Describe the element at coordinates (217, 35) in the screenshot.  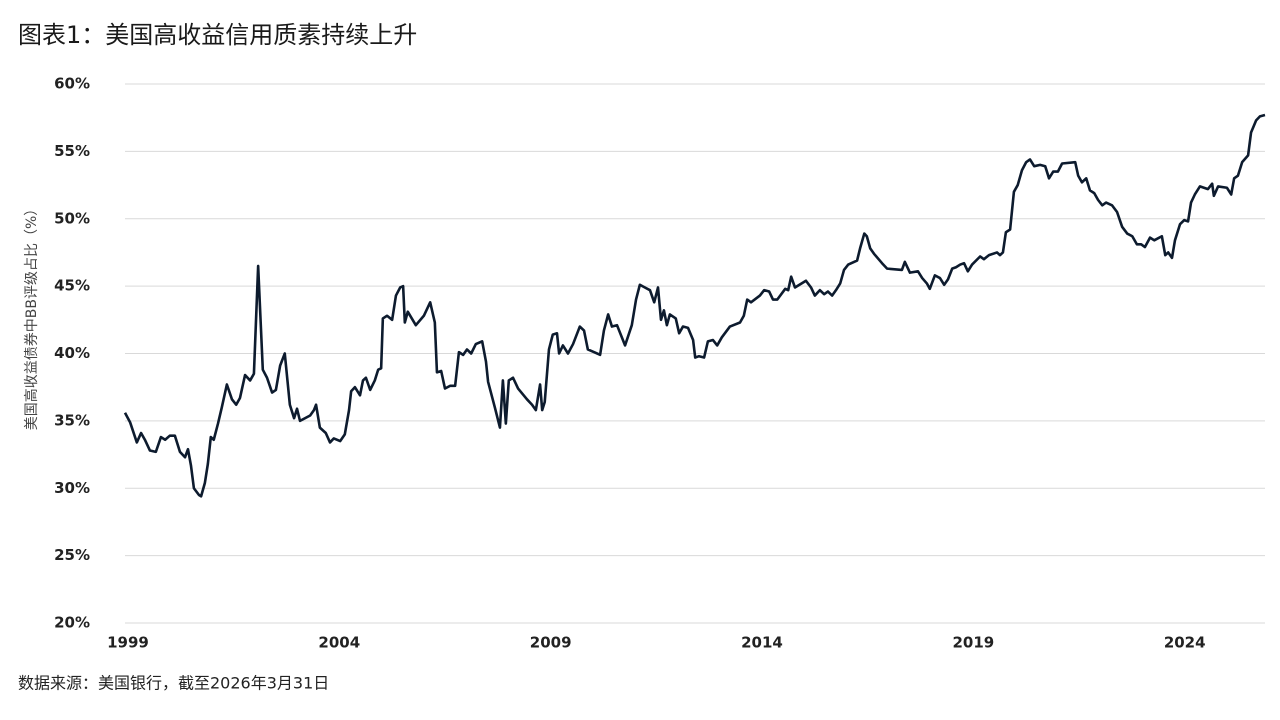
I see `chart-title: 图表1：美国高收益信用质素持续上升` at that location.